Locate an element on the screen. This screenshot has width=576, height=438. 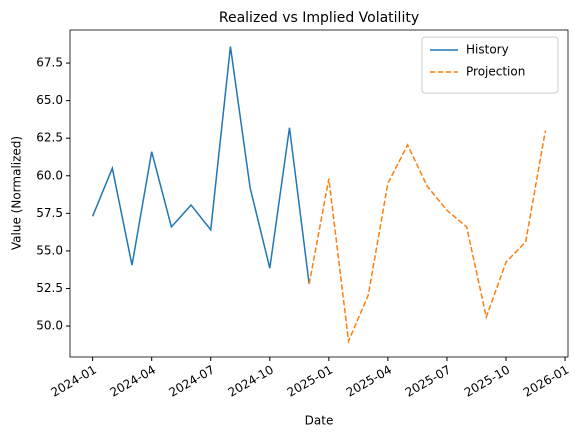
x-tick-label: 2024-07 is located at coordinates (192, 381).